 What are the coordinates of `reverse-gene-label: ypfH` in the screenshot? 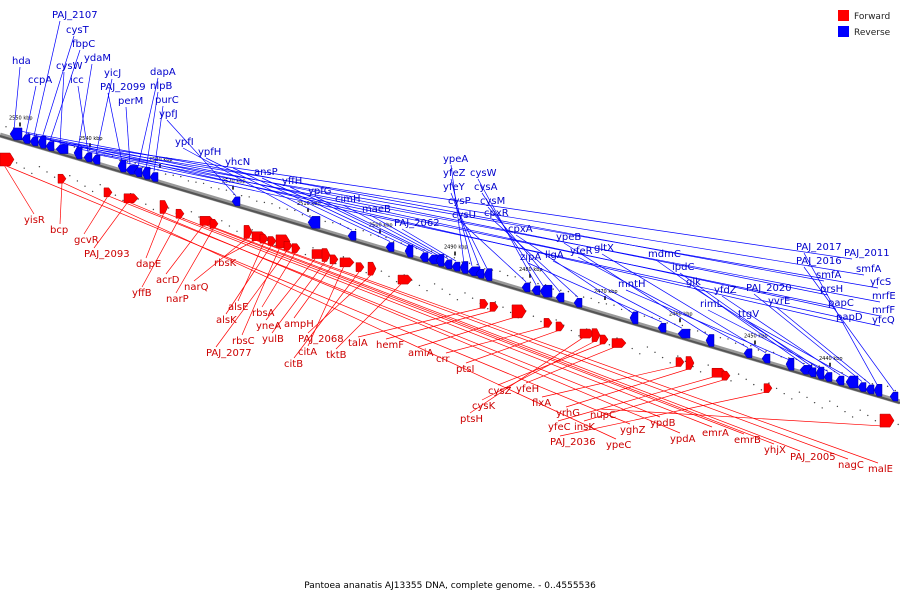 It's located at (209, 152).